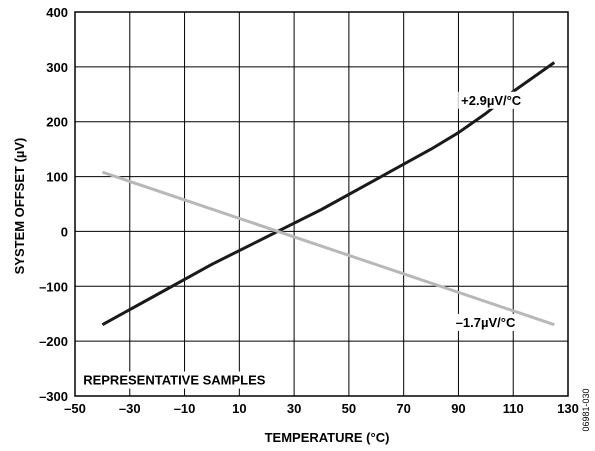 Image resolution: width=595 pixels, height=451 pixels. What do you see at coordinates (130, 408) in the screenshot?
I see `x-tick-label: –30` at bounding box center [130, 408].